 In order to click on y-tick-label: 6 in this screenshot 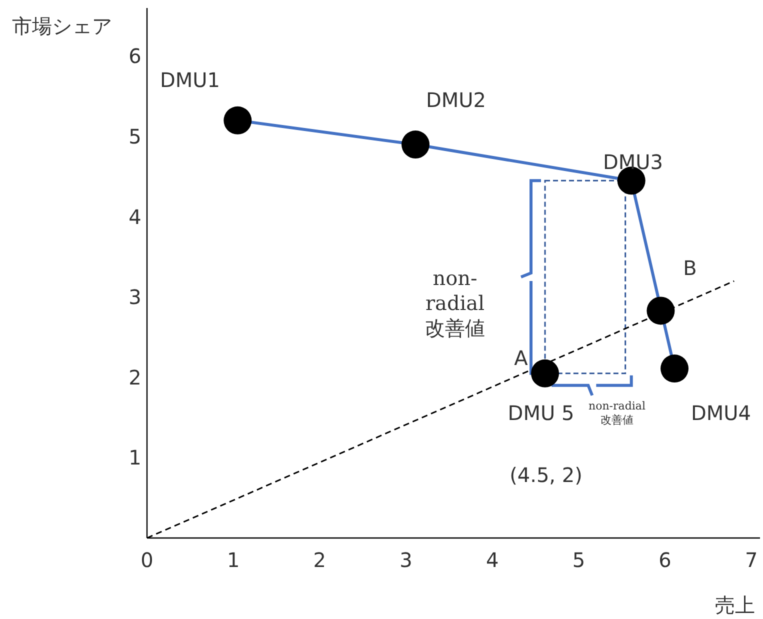, I will do `click(135, 56)`.